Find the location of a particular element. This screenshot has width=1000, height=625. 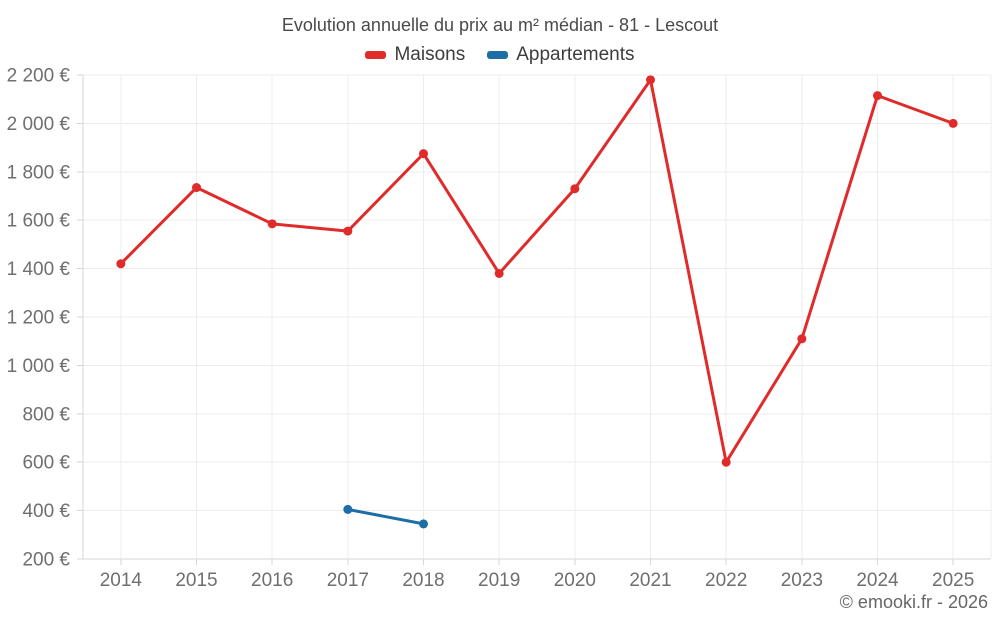

y-tick-label: 600 € is located at coordinates (46, 463).